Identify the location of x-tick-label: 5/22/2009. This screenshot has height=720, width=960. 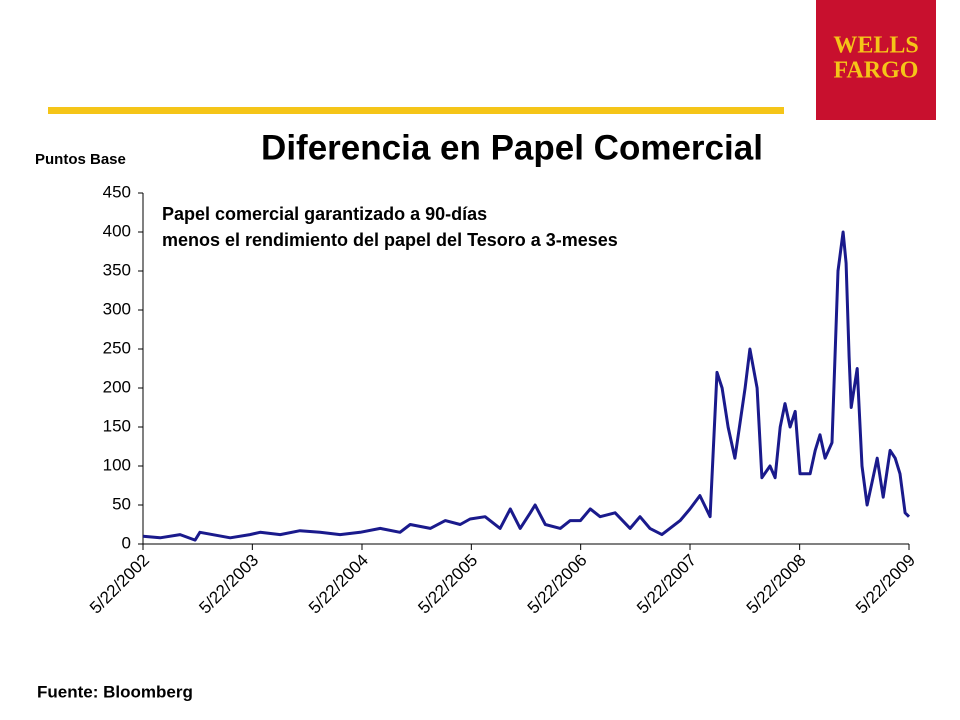
(885, 584).